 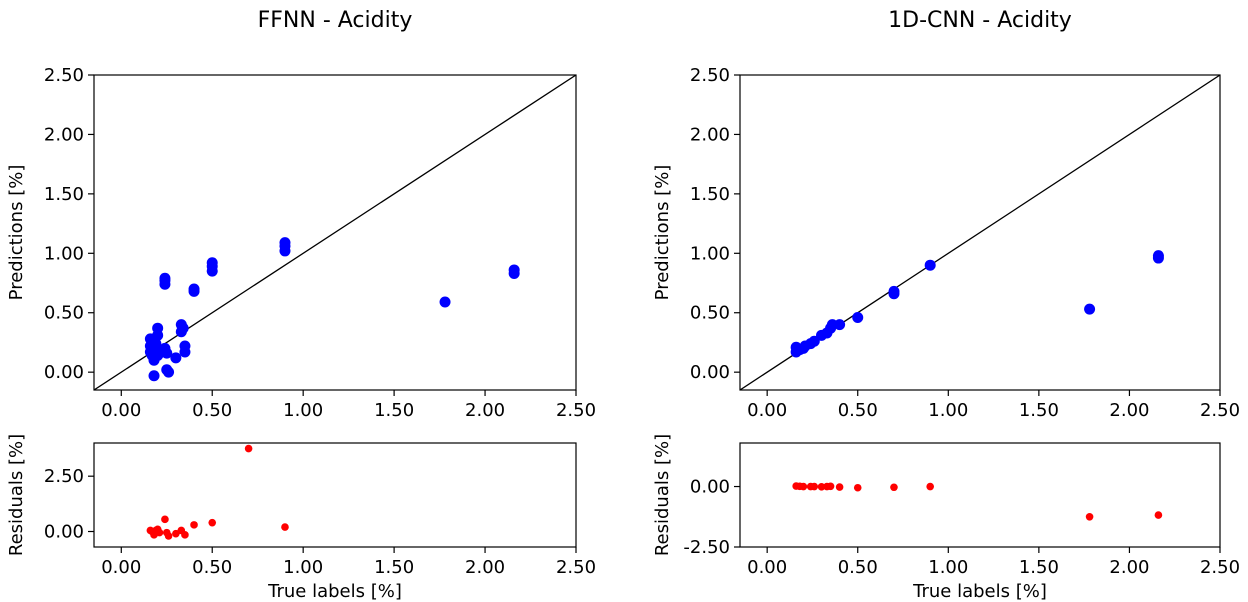 I want to click on chart-title: FFNN - Acidity, so click(x=335, y=20).